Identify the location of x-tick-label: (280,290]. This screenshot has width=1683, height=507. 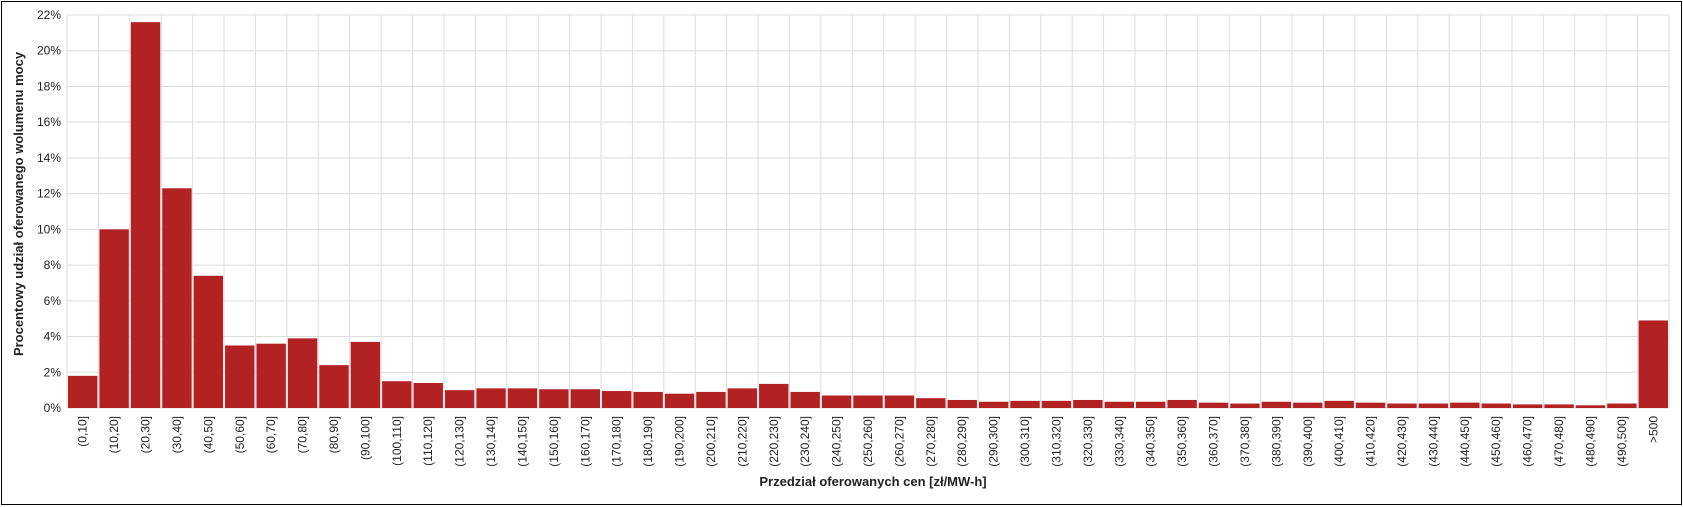
(962, 441).